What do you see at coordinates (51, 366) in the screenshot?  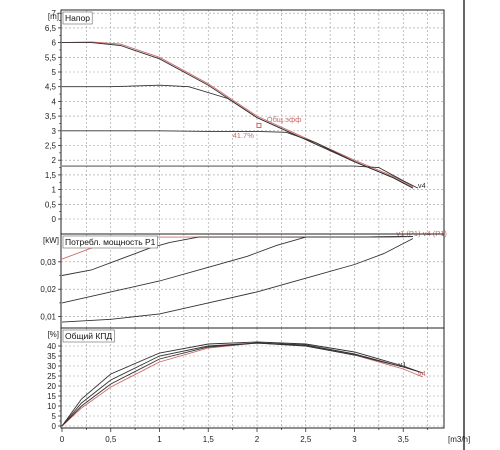 I see `y-tick-label: 30` at bounding box center [51, 366].